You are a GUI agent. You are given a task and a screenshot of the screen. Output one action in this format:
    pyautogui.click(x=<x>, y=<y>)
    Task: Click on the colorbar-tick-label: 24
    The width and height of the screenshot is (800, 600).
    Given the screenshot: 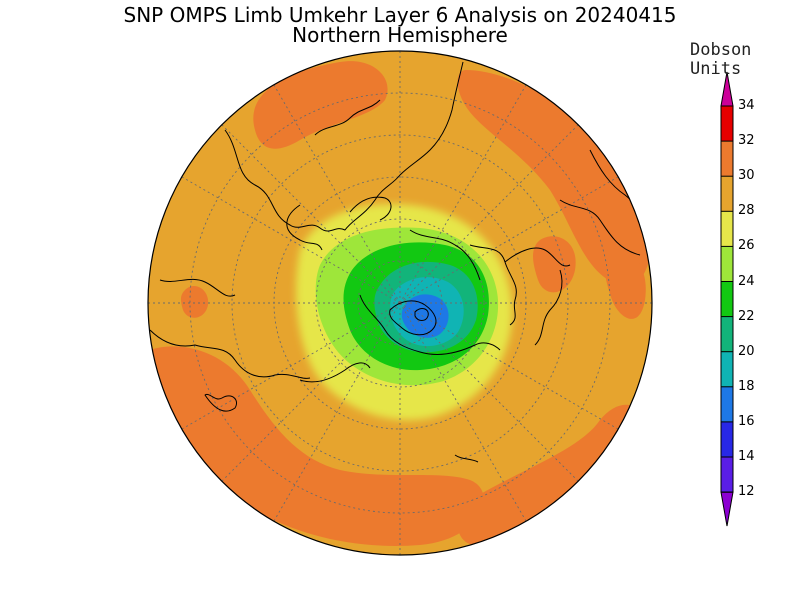 What is the action you would take?
    pyautogui.click(x=746, y=281)
    